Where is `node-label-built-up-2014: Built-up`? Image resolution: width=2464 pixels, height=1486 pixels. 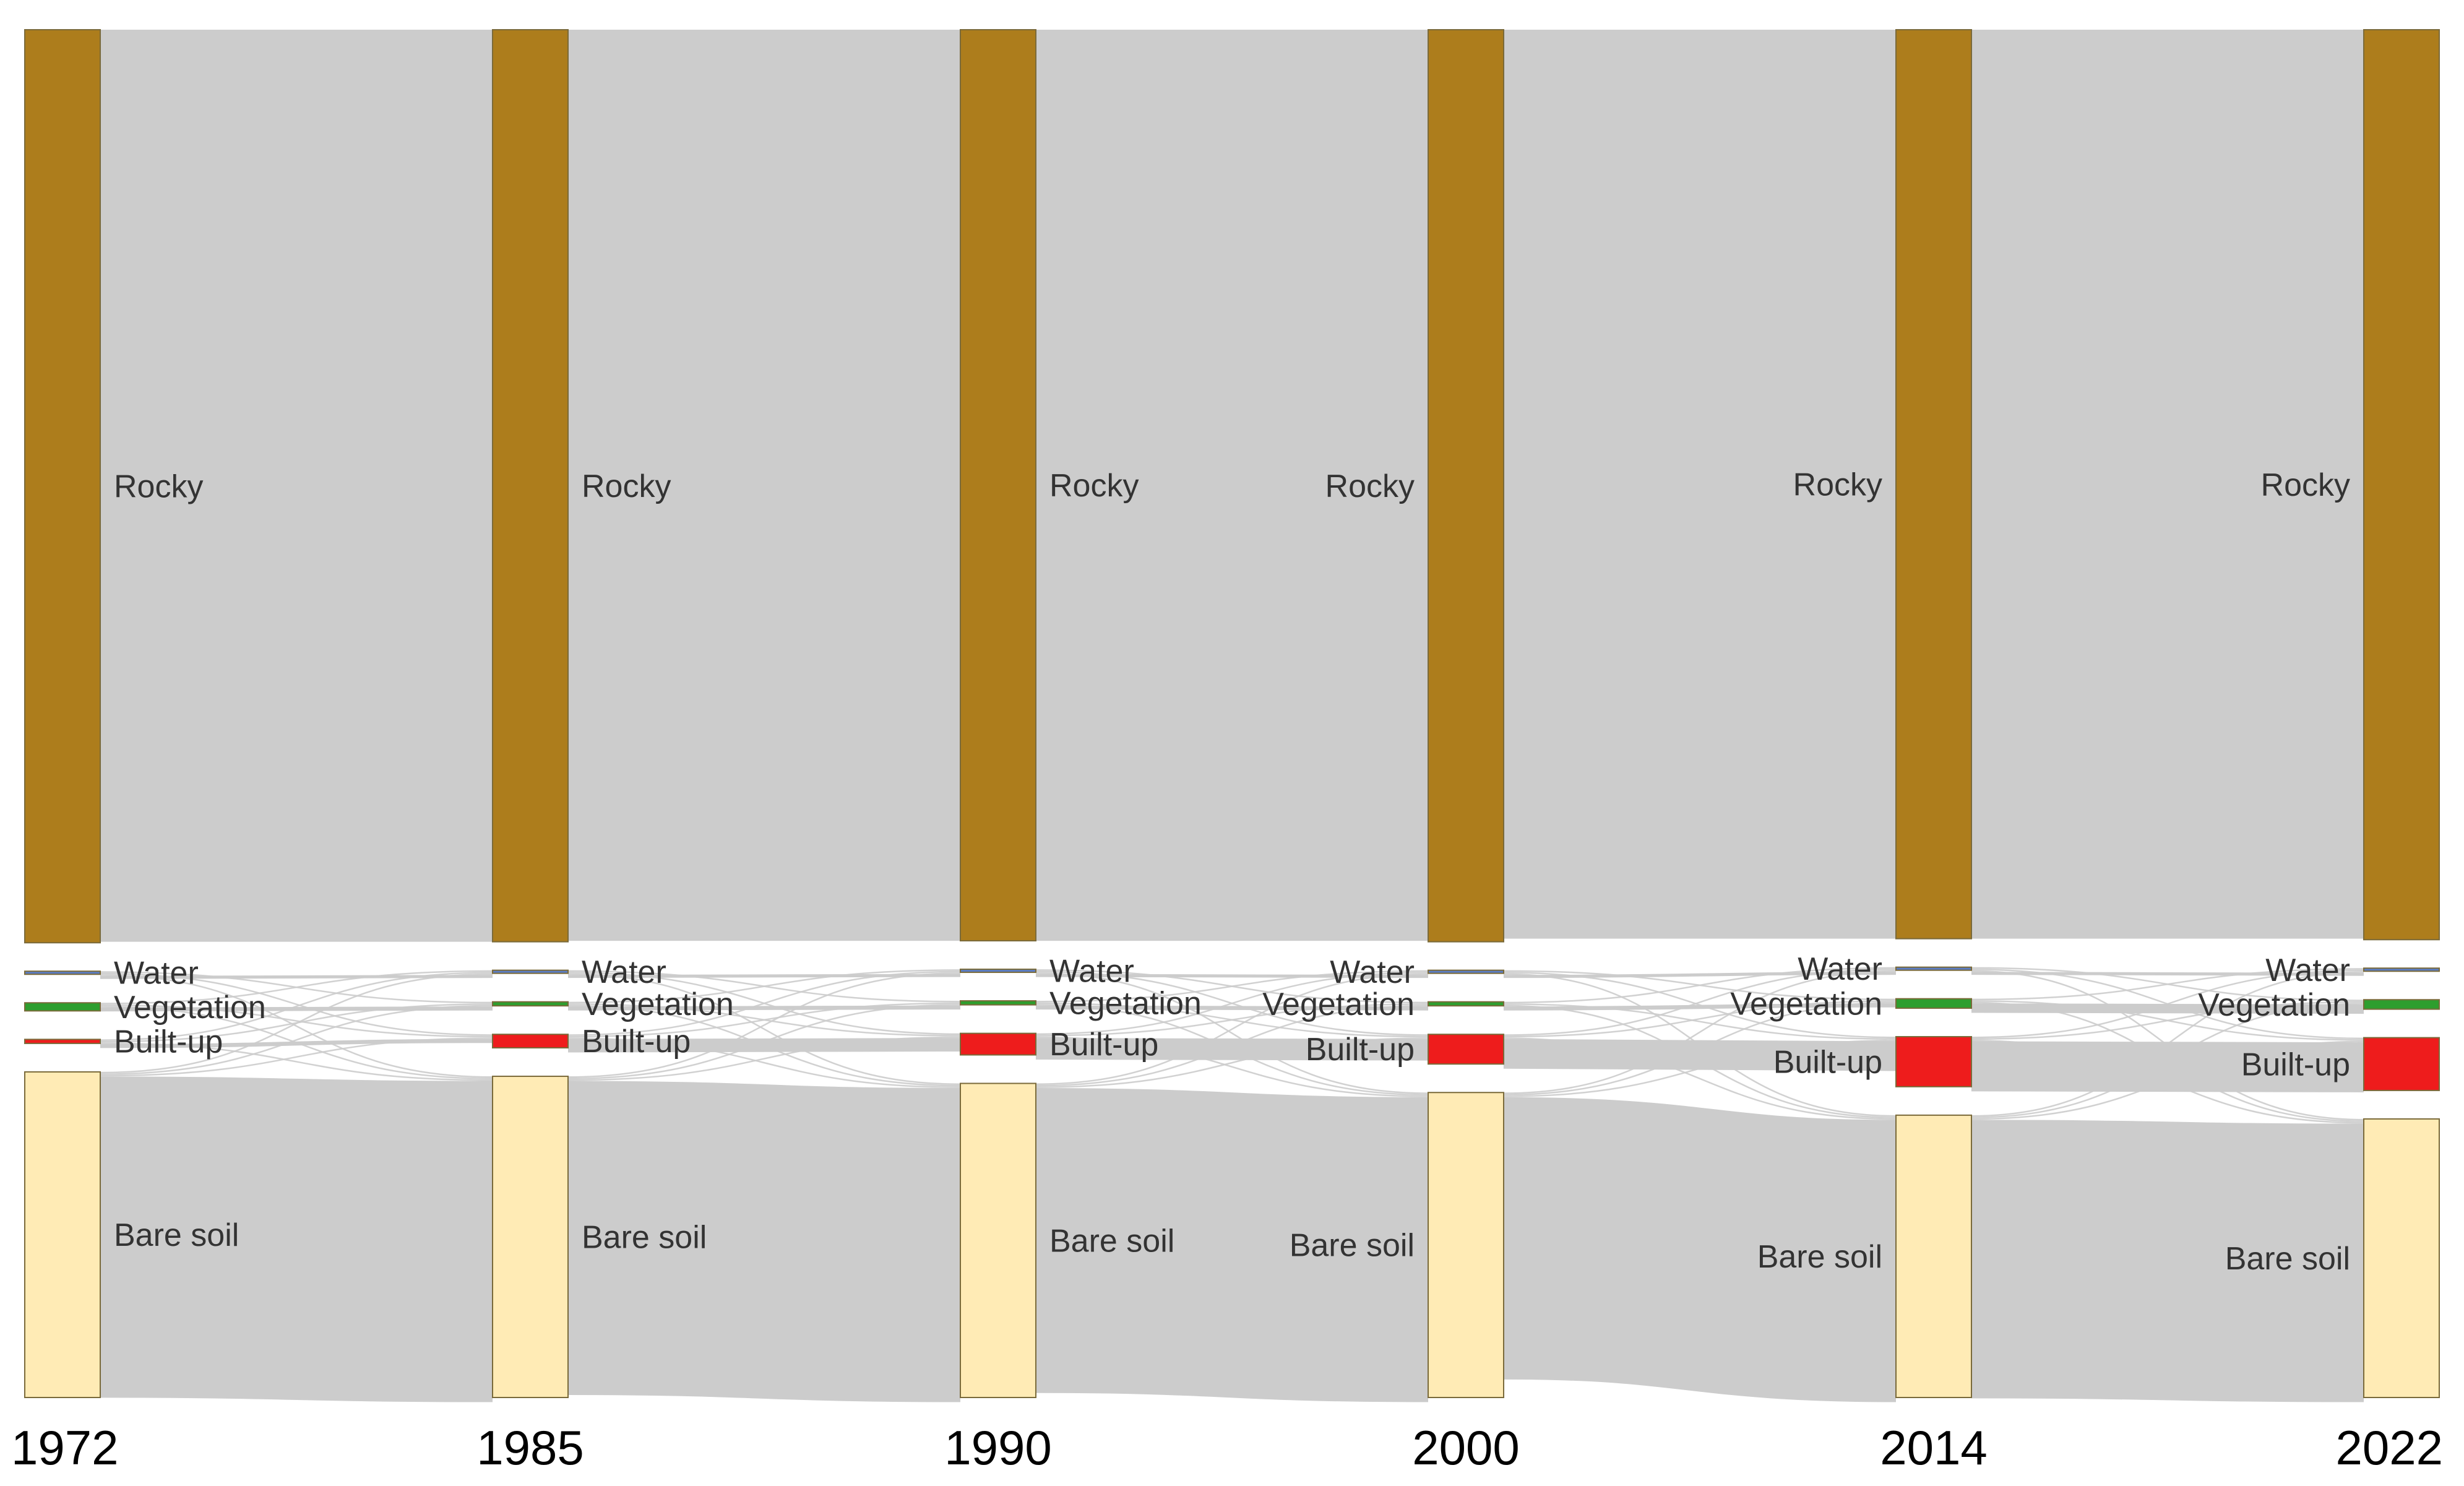 node-label-built-up-2014: Built-up is located at coordinates (1827, 1062).